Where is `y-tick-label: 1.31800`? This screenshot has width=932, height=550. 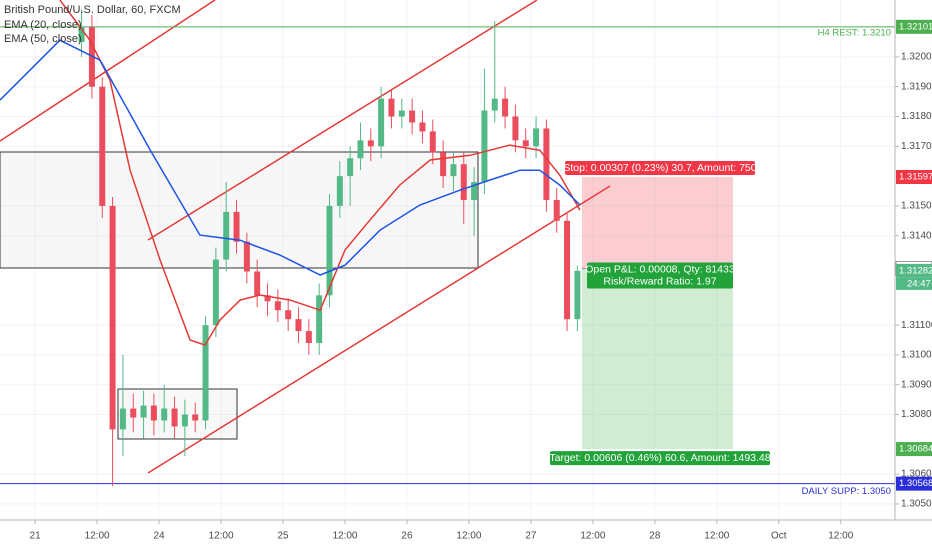
y-tick-label: 1.31800 is located at coordinates (916, 116).